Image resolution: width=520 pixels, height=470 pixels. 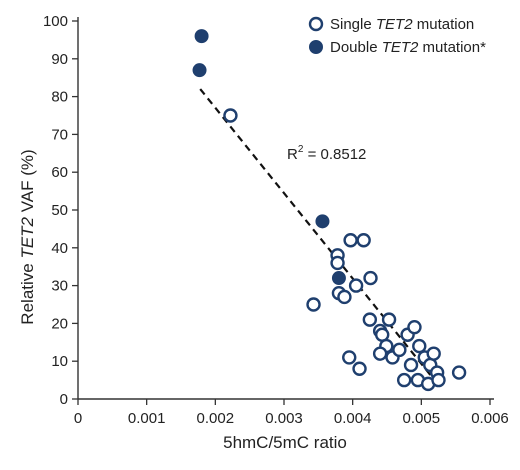 I want to click on y-axis-title-part-1: Relative, so click(x=27, y=292).